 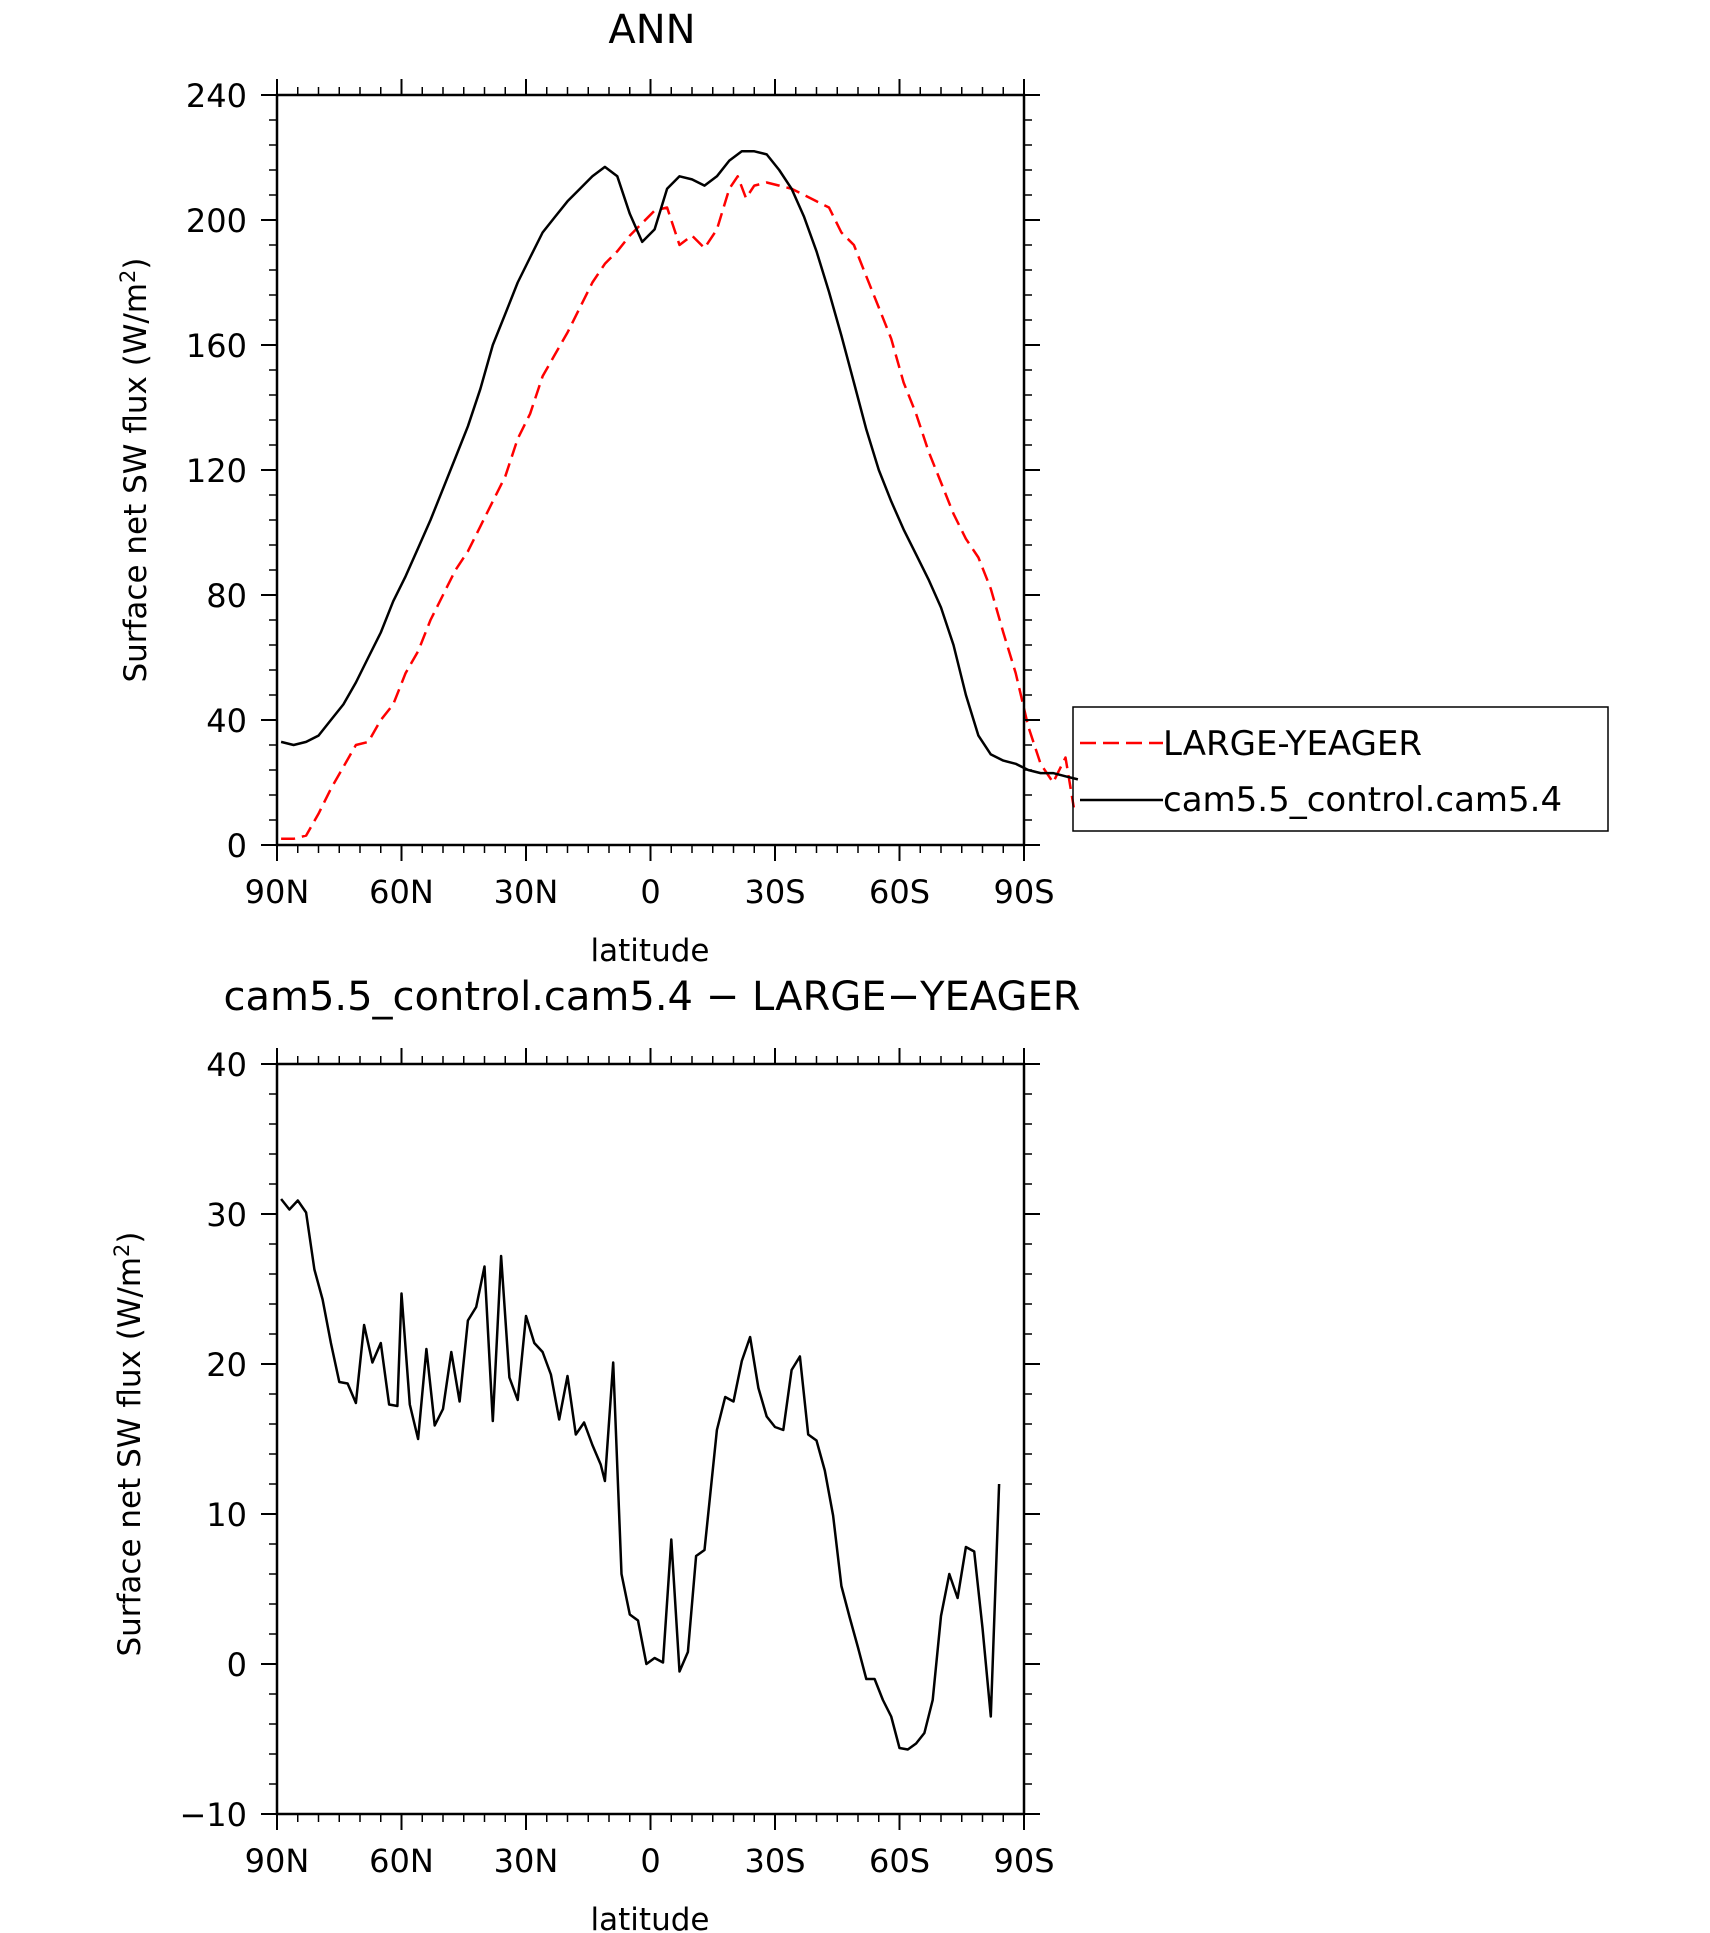 What do you see at coordinates (237, 1665) in the screenshot?
I see `bottom-y-tick-label: 0` at bounding box center [237, 1665].